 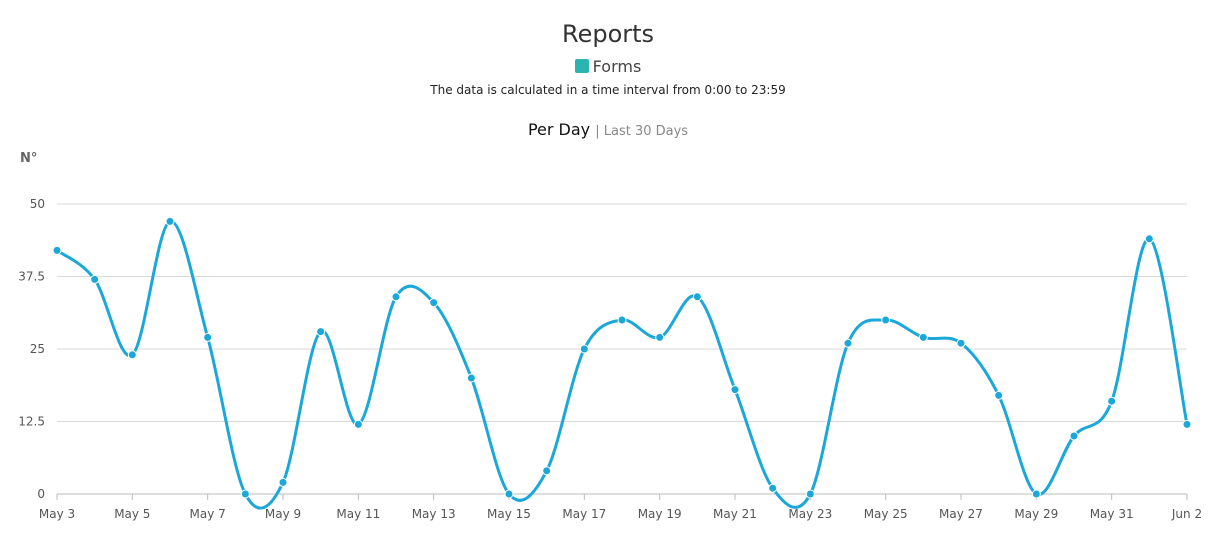 I want to click on x-tick-label: May 19, so click(x=660, y=514).